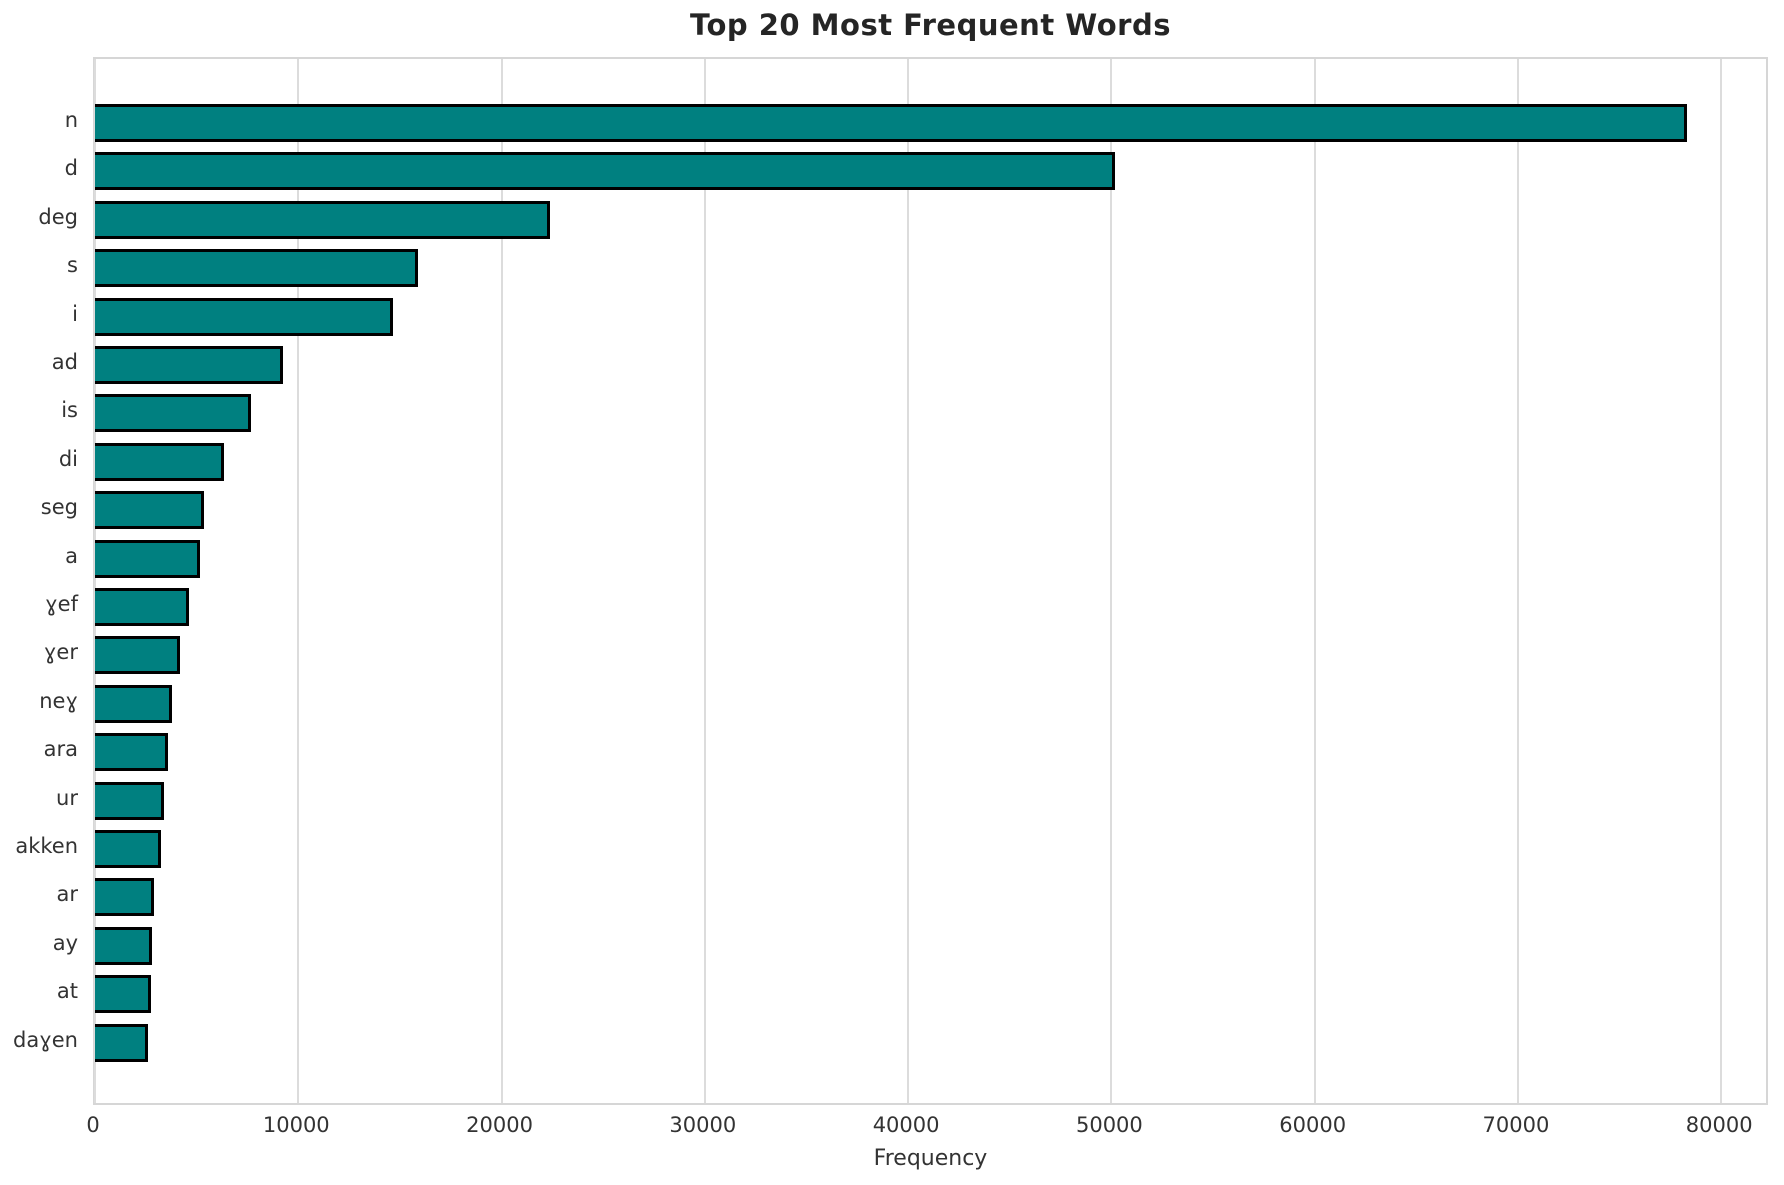  What do you see at coordinates (64, 362) in the screenshot?
I see `y-tick-label: ad` at bounding box center [64, 362].